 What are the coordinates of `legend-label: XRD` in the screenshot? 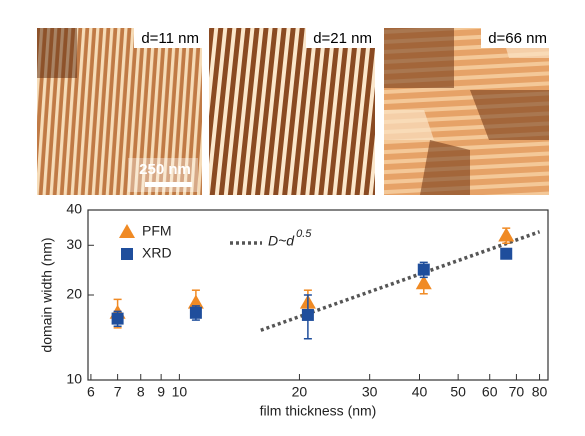 It's located at (157, 253).